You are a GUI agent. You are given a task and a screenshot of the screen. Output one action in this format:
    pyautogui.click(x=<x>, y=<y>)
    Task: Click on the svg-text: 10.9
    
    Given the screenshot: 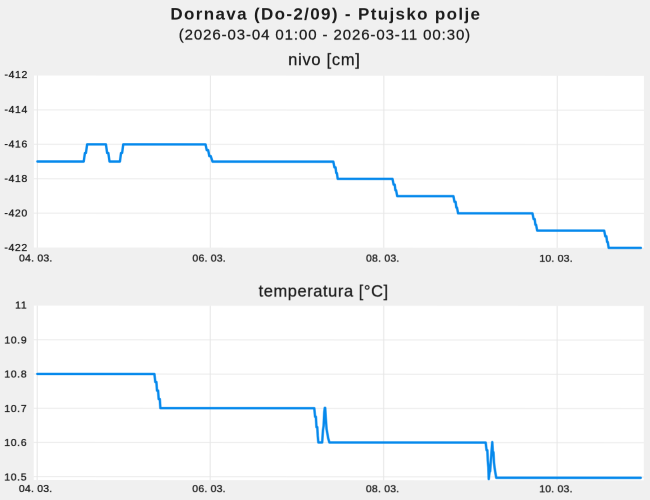 What is the action you would take?
    pyautogui.click(x=15, y=341)
    